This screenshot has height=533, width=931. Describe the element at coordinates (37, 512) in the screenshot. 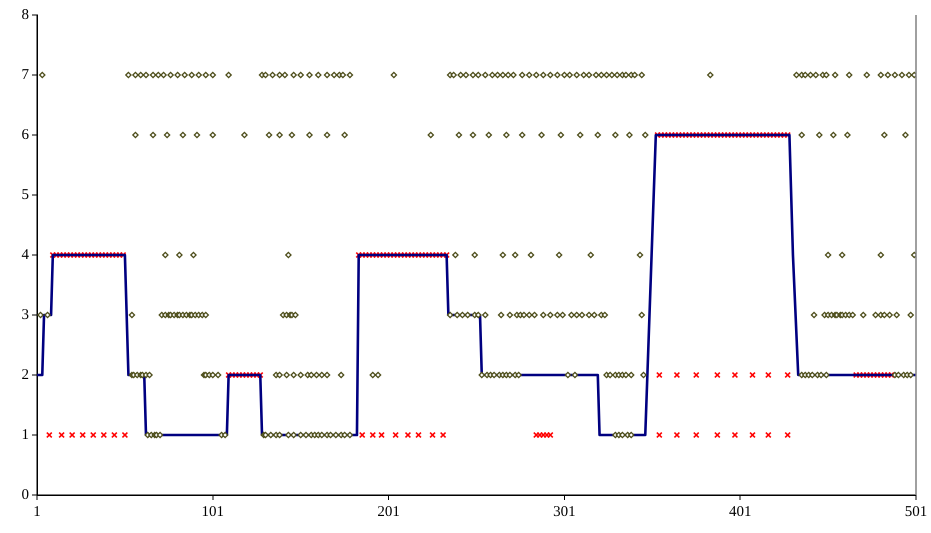

I see `x-tick-label: 1` at that location.